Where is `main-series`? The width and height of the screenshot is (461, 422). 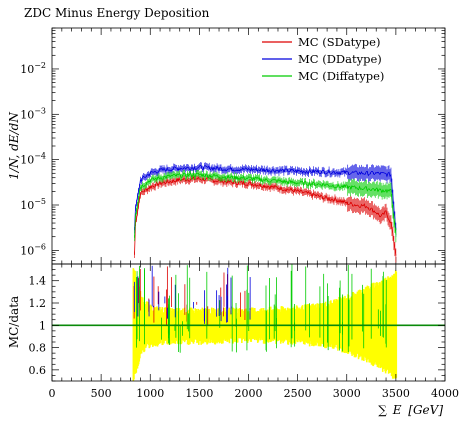 main-series is located at coordinates (265, 212).